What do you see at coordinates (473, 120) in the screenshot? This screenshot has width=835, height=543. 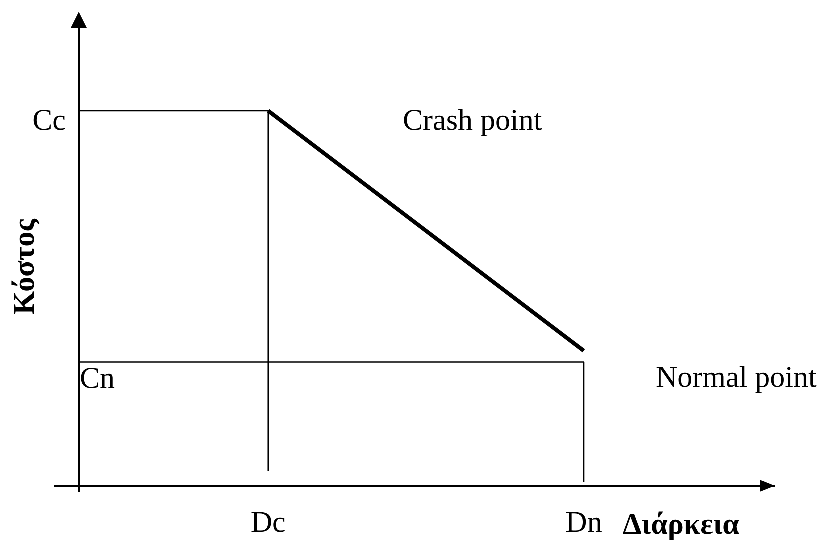 I see `annotation: Crash point` at bounding box center [473, 120].